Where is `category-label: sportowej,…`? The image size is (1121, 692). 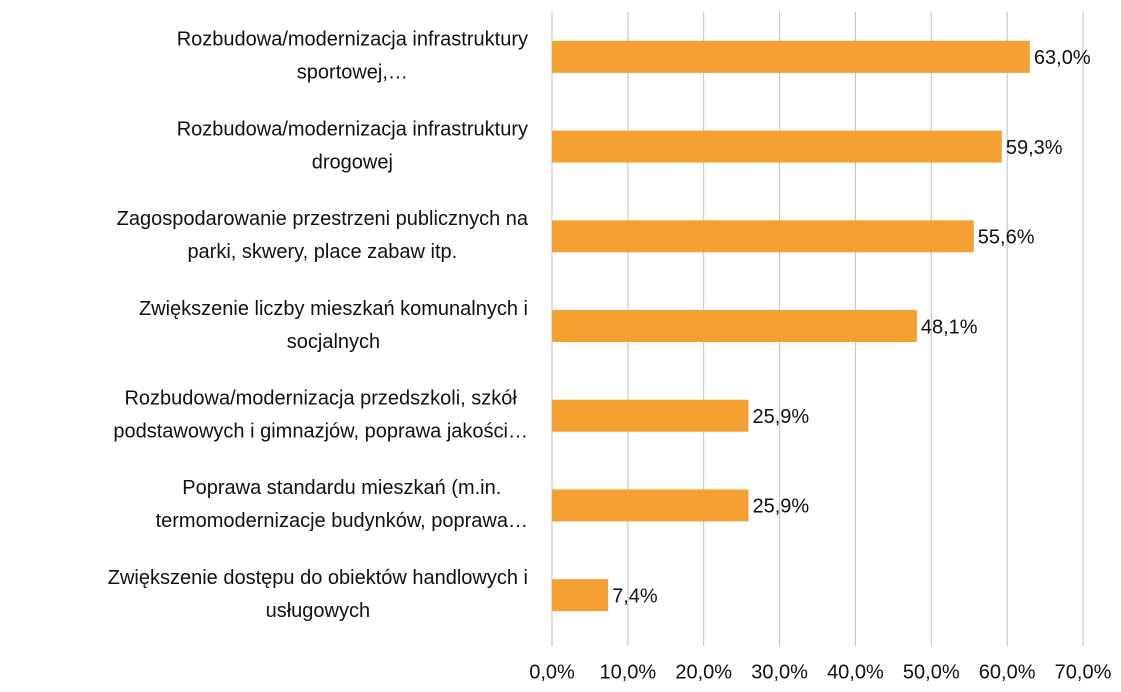 category-label: sportowej,… is located at coordinates (352, 73).